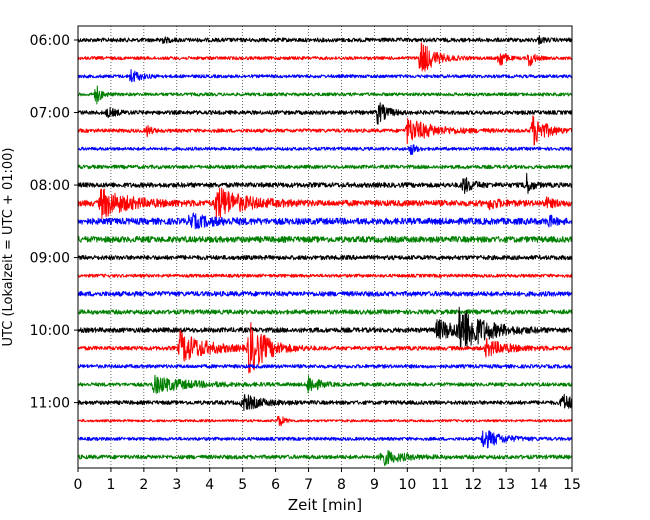  Describe the element at coordinates (8, 247) in the screenshot. I see `y-axis-label: UTC (Lokalzeit = UTC + 01:00)` at that location.